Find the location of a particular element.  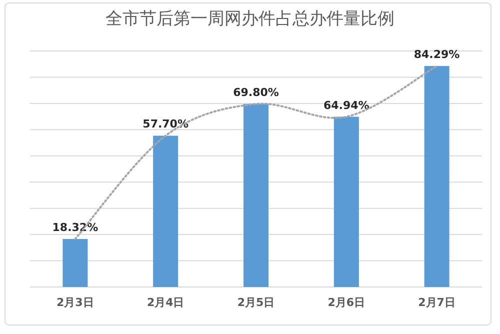

data-label: 84.29% is located at coordinates (437, 55).